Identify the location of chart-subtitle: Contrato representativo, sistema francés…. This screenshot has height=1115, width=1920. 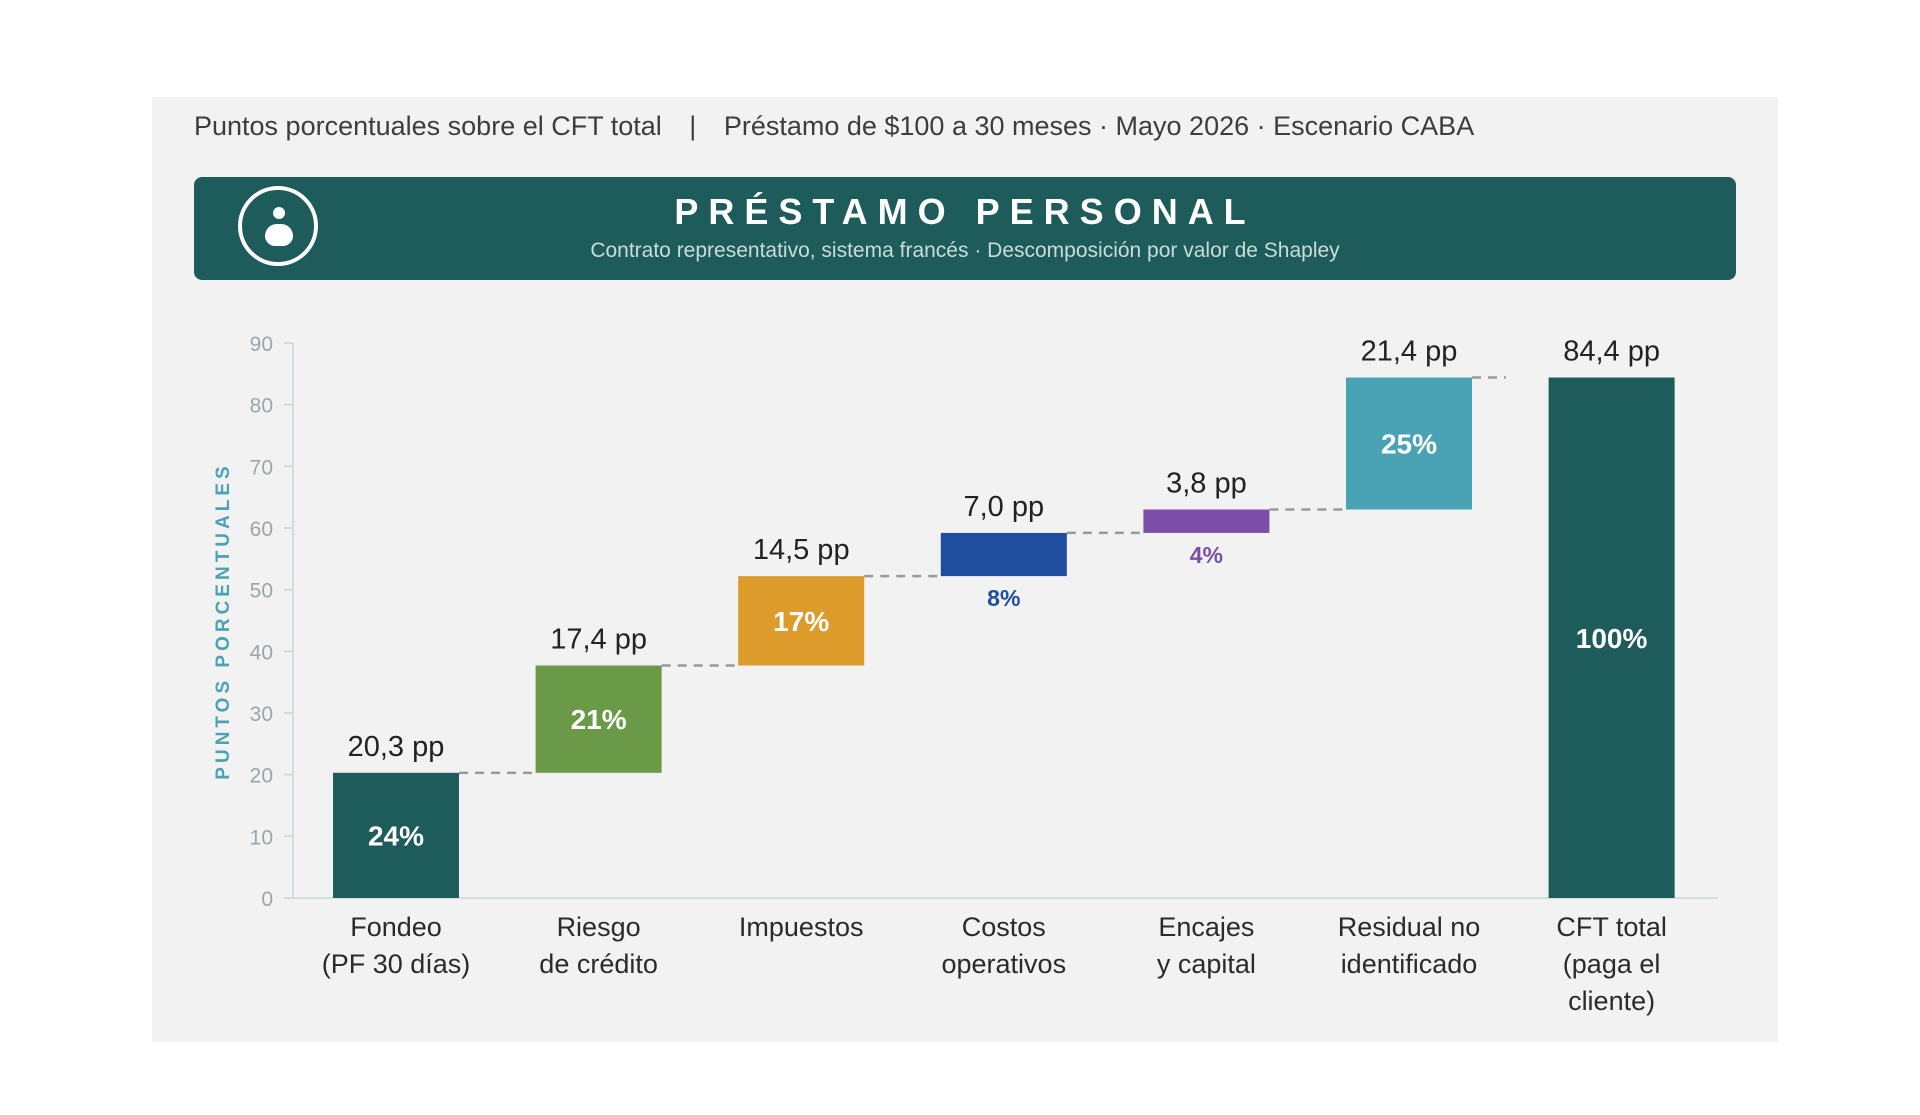
(965, 250).